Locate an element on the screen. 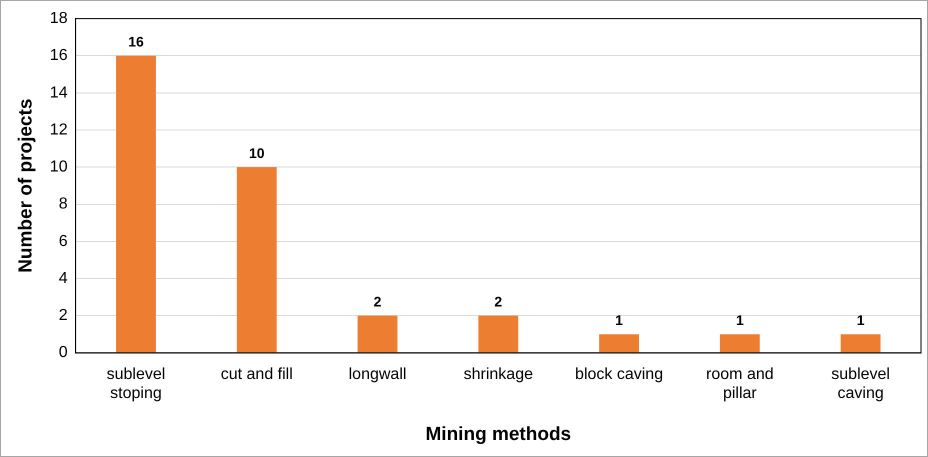 This screenshot has height=457, width=928. y-tick-label: 16 is located at coordinates (59, 55).